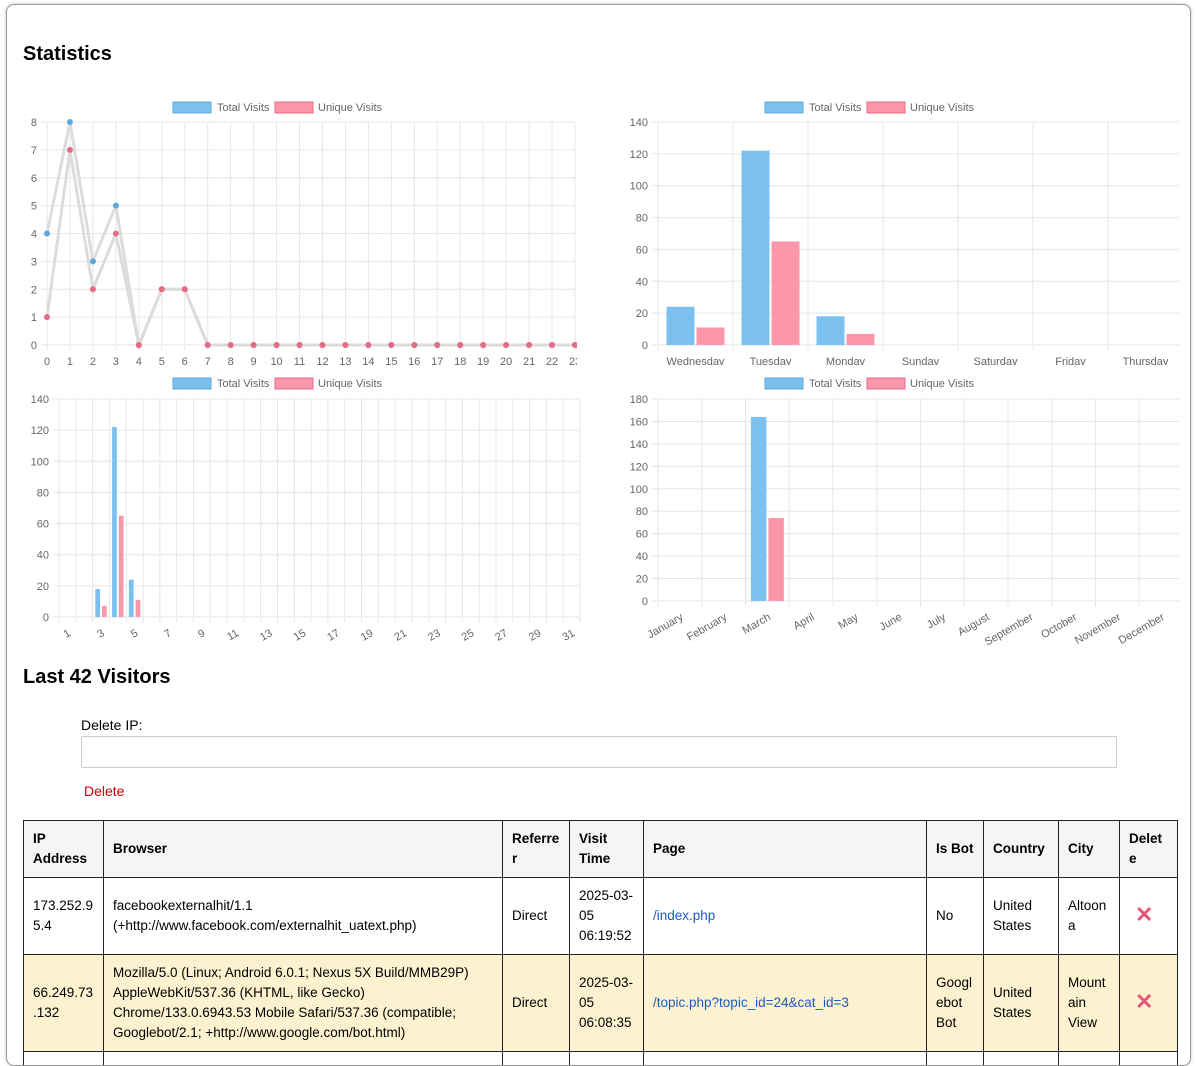 The image size is (1195, 1066). Describe the element at coordinates (1089, 1059) in the screenshot. I see `city-cell` at that location.